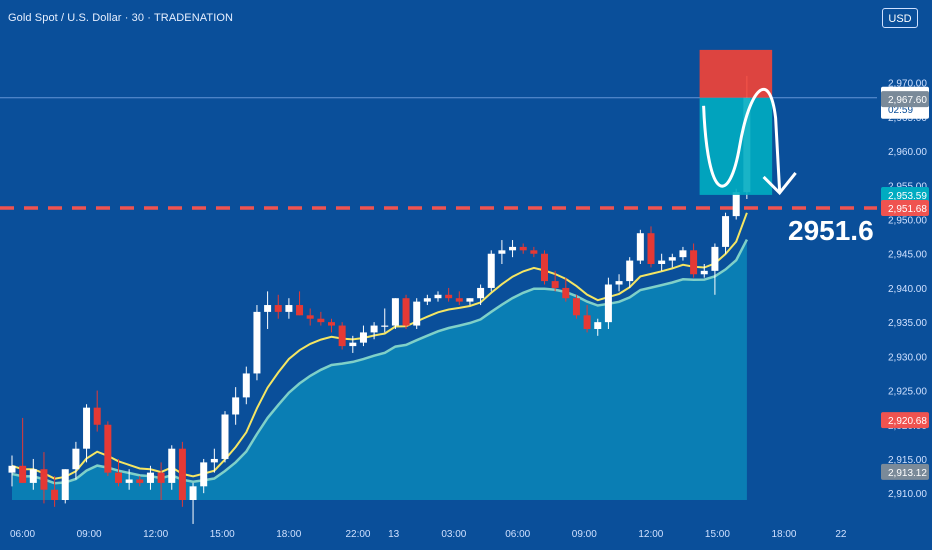 The image size is (932, 550). Describe the element at coordinates (907, 84) in the screenshot. I see `y-tick-label: 2,970.00` at that location.